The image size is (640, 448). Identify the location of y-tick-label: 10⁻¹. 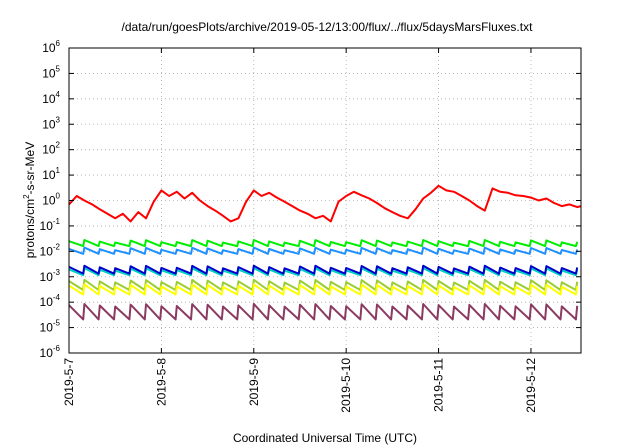
(50, 225).